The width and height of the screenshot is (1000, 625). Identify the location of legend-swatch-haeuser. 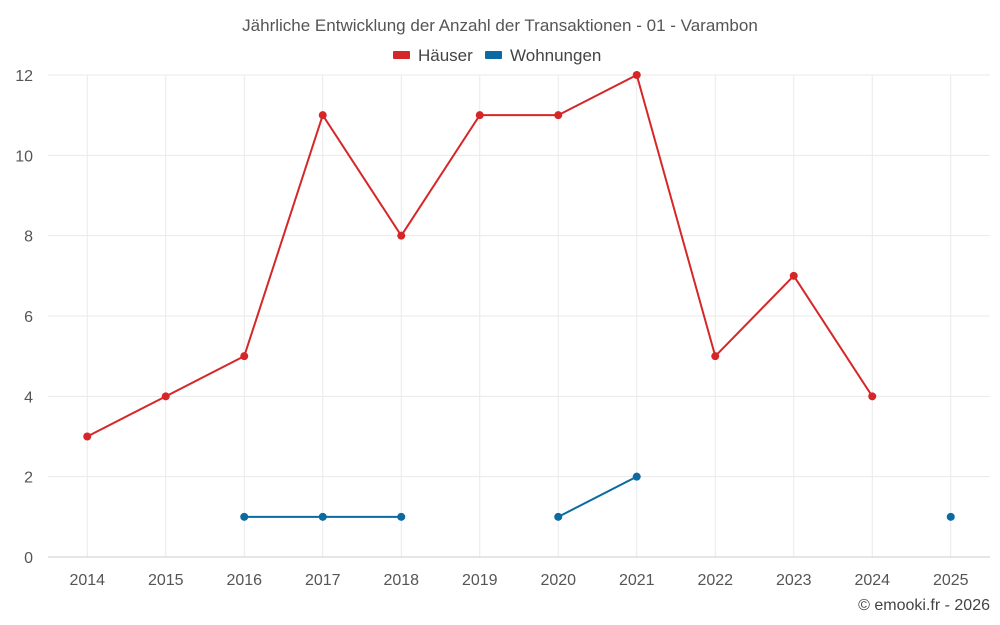
(401, 55).